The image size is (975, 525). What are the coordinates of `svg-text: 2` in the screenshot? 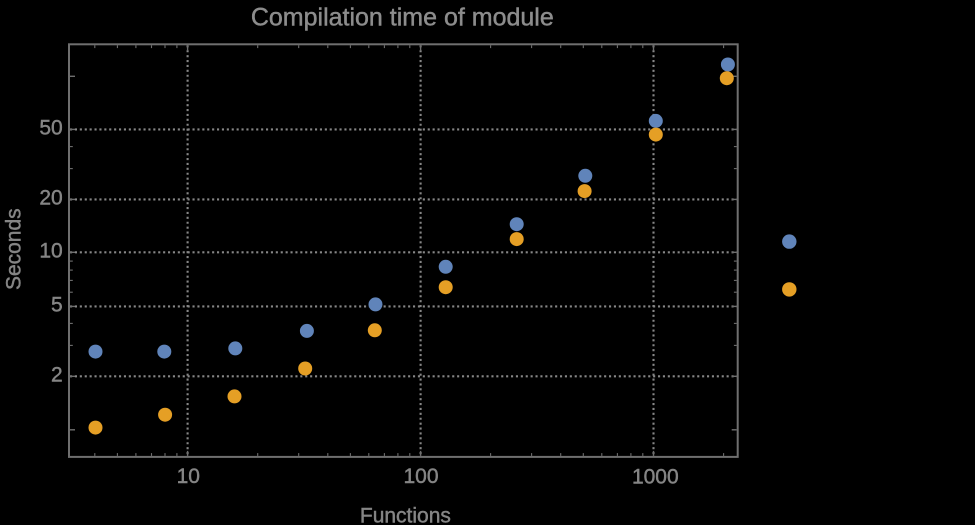 It's located at (57, 375).